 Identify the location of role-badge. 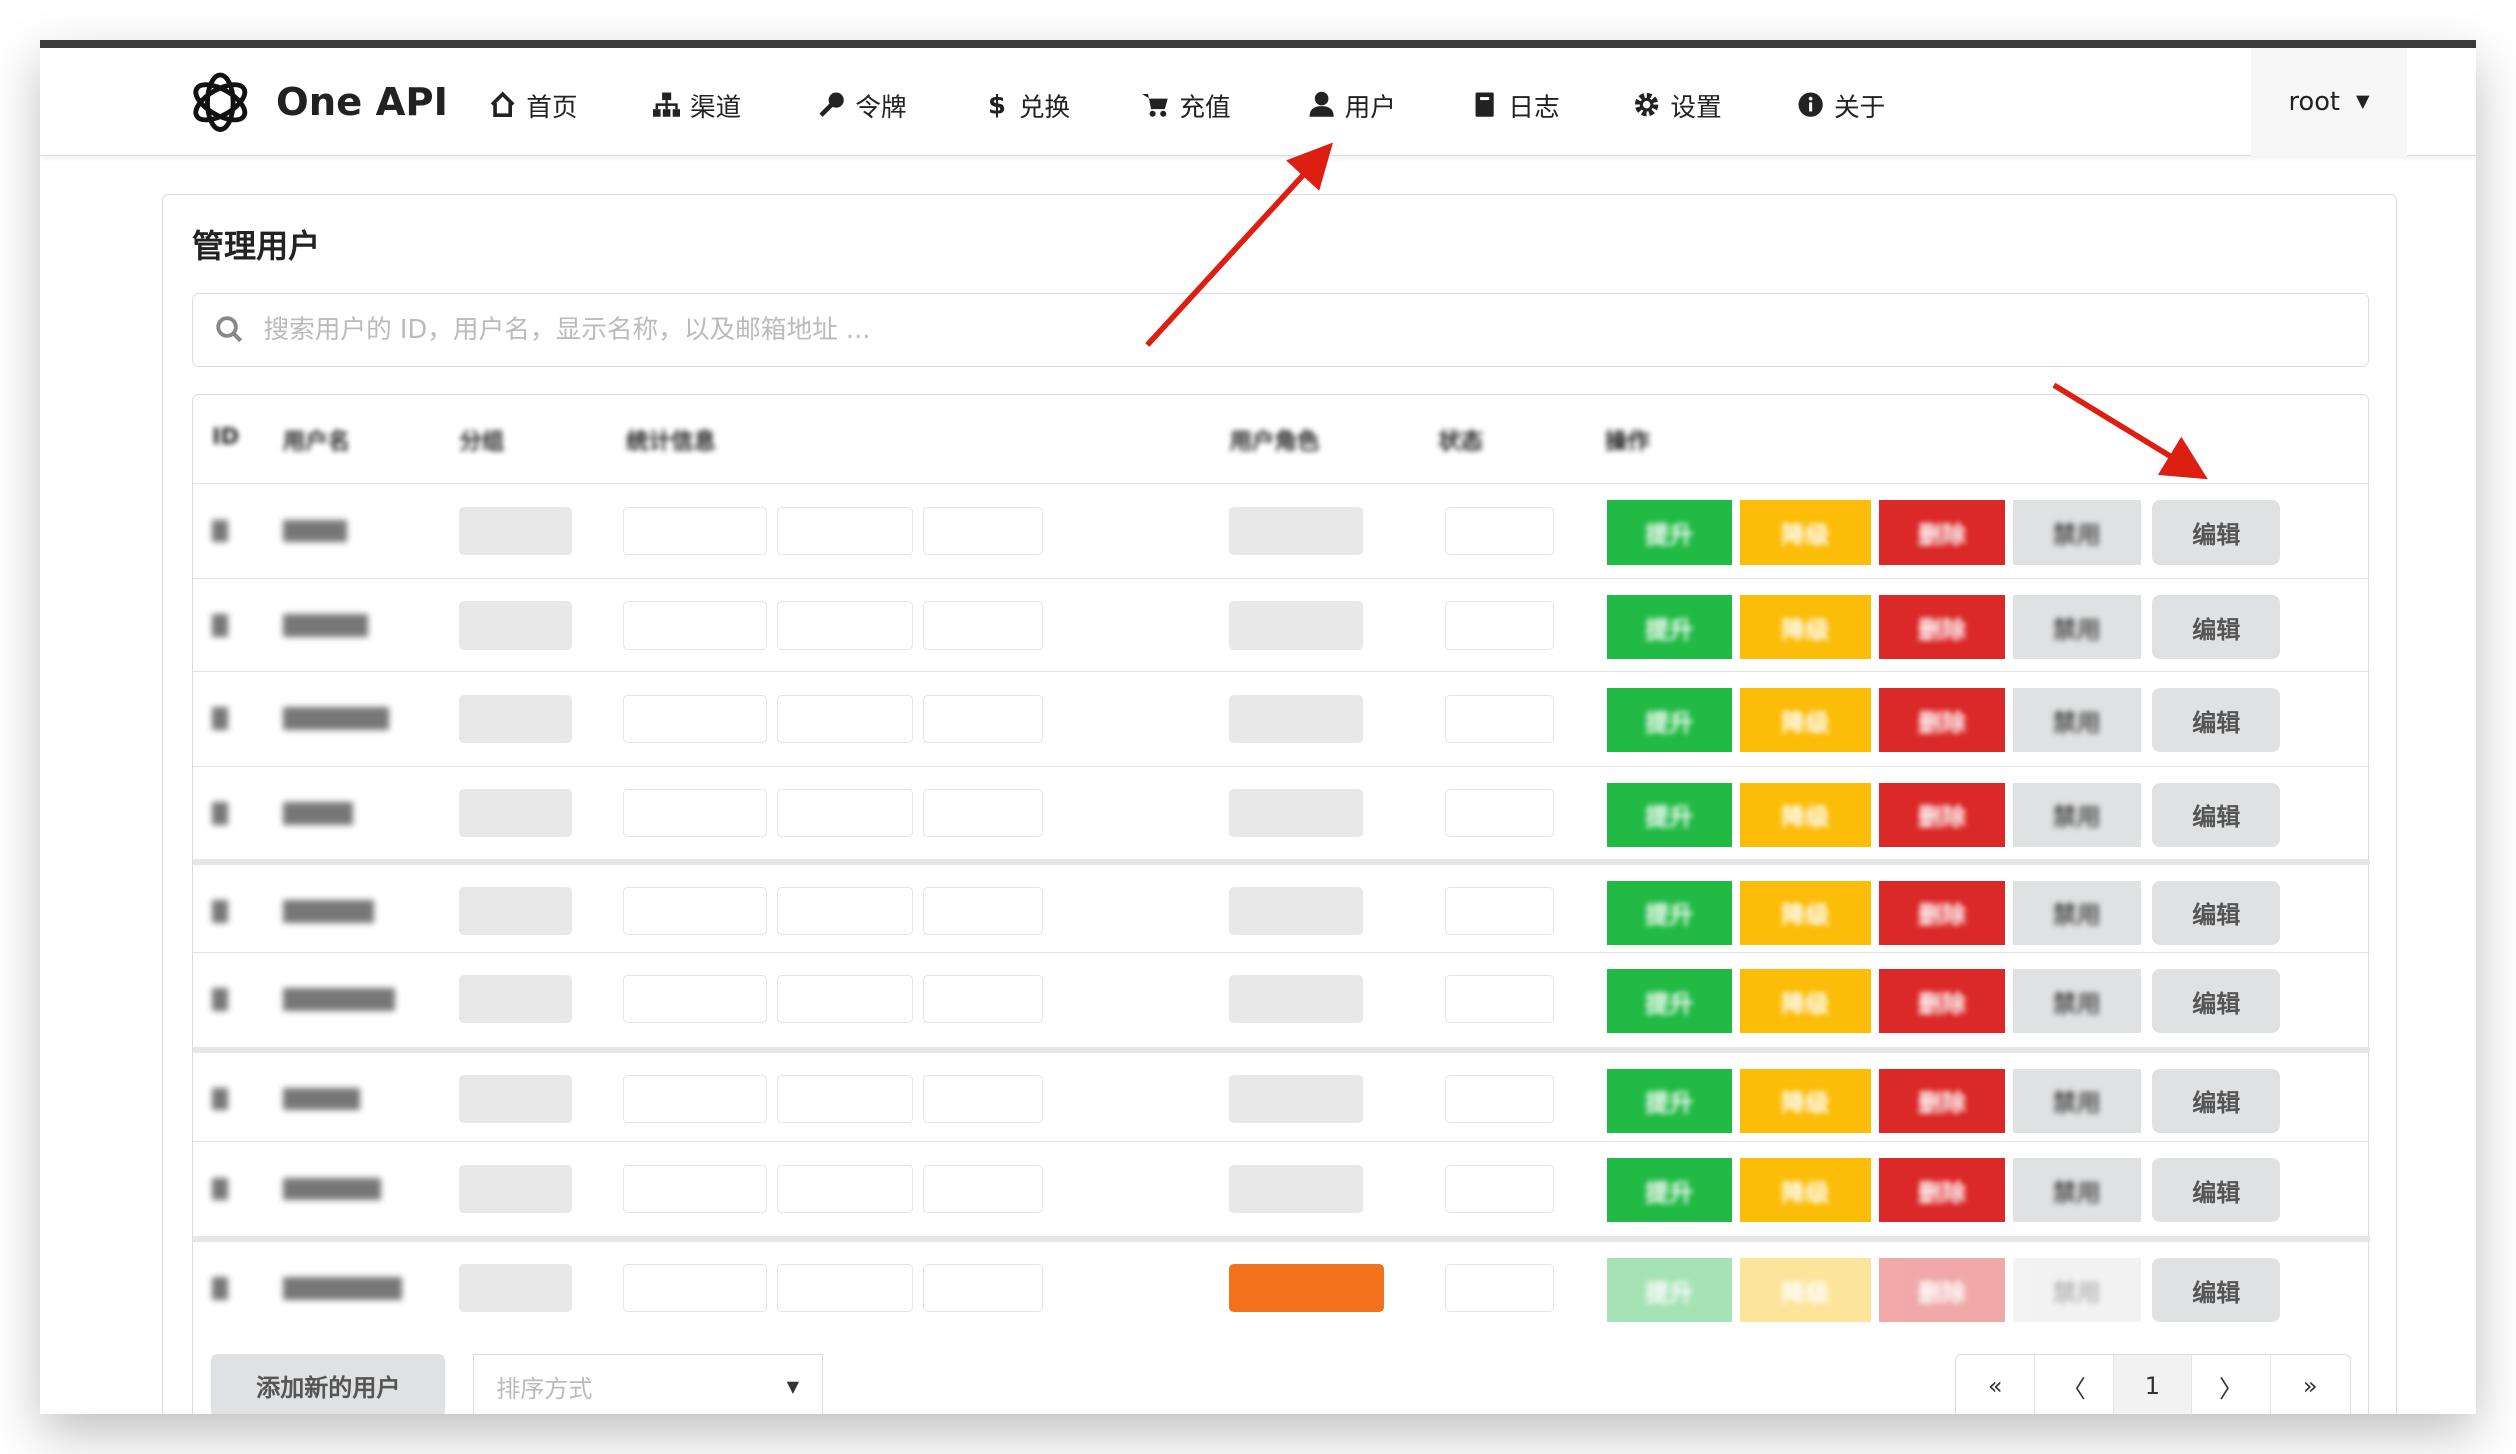
(1296, 530).